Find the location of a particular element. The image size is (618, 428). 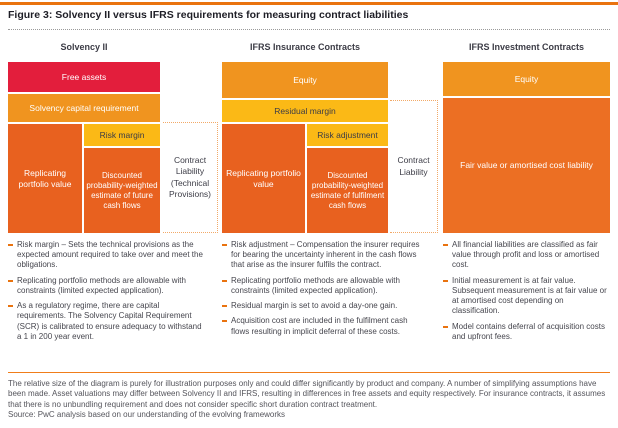

box-fair-value-or-amortised-cost-liability: Fair value or amortised cost liability is located at coordinates (526, 165).